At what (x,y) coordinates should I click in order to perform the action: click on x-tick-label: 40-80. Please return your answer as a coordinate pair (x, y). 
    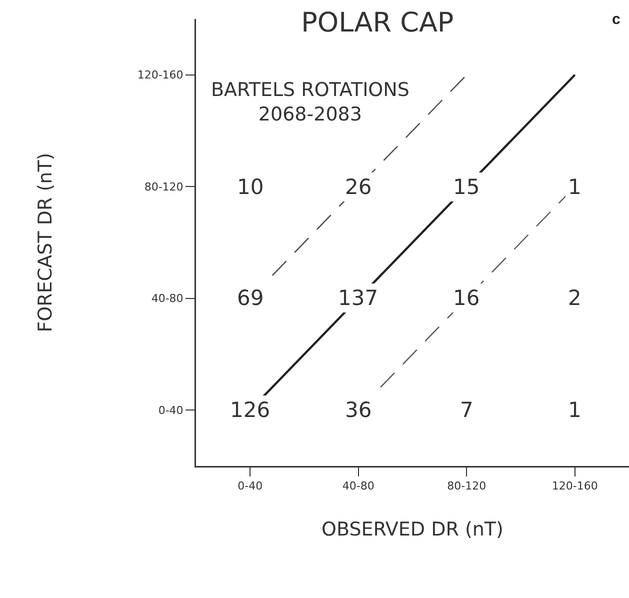
    Looking at the image, I should click on (358, 486).